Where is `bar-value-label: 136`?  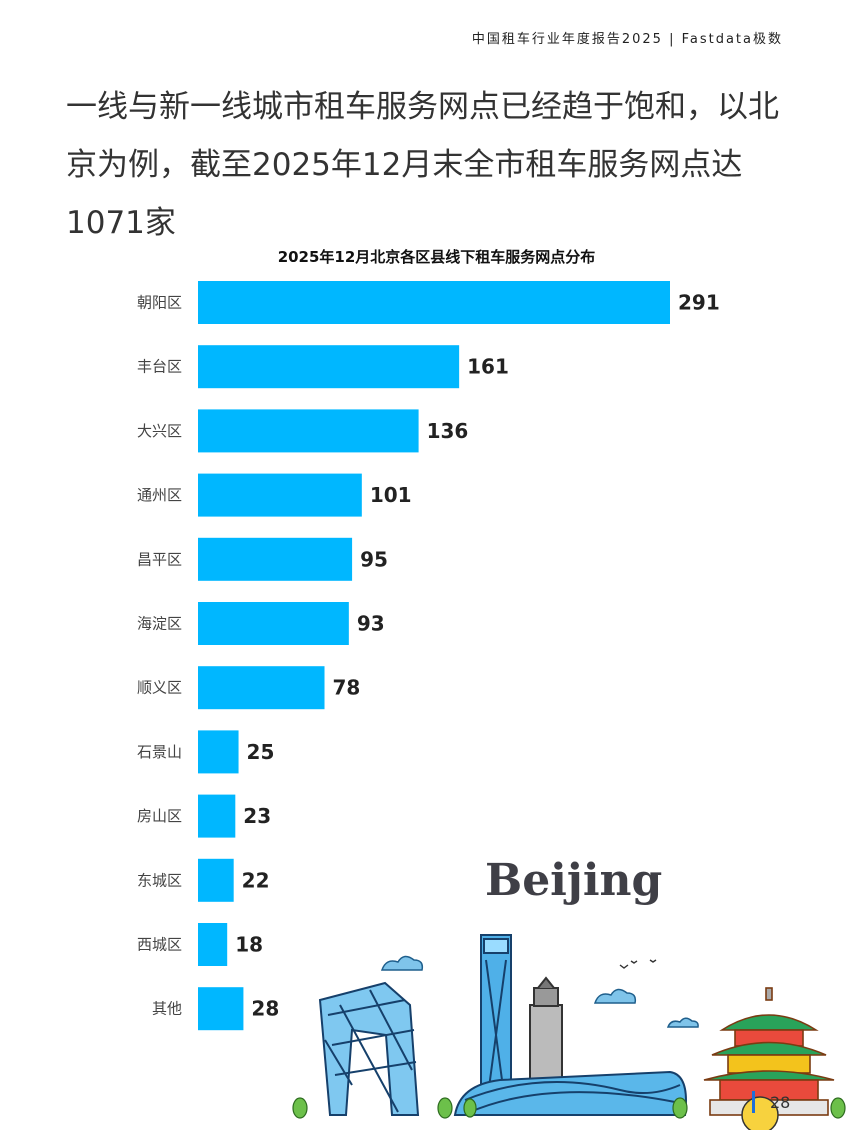
bar-value-label: 136 is located at coordinates (448, 431).